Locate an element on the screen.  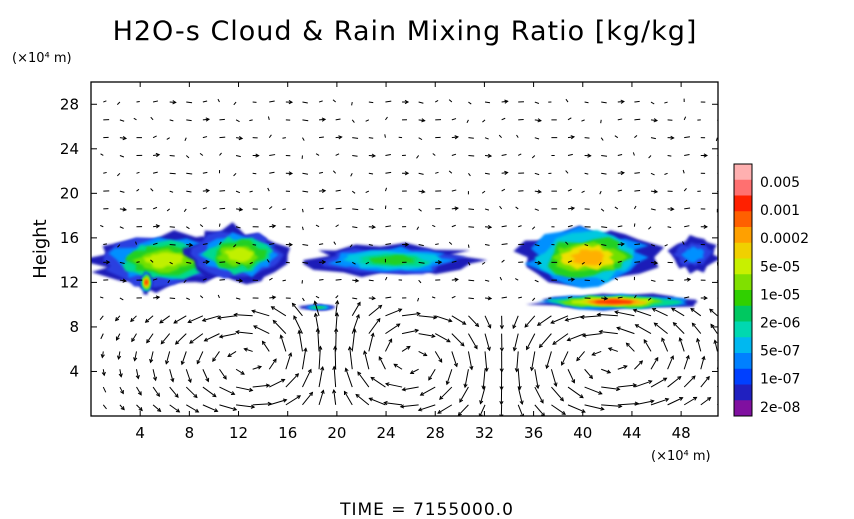
colorbar-swatch is located at coordinates (743, 376).